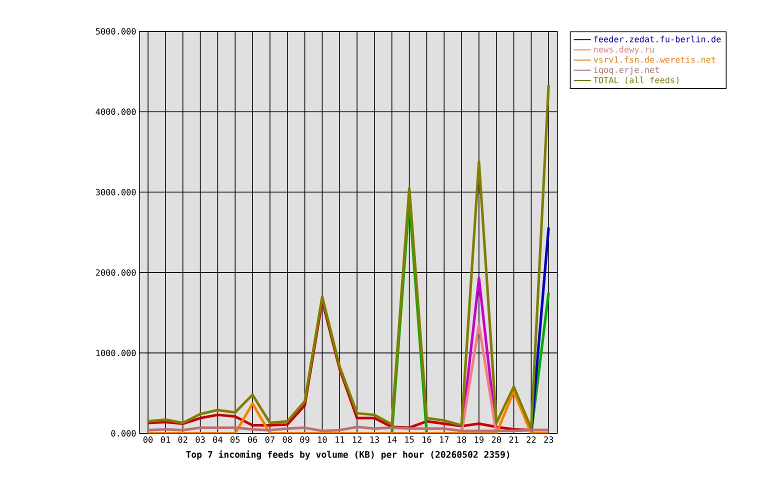 The width and height of the screenshot is (780, 480). I want to click on x-tick-label: 02, so click(183, 439).